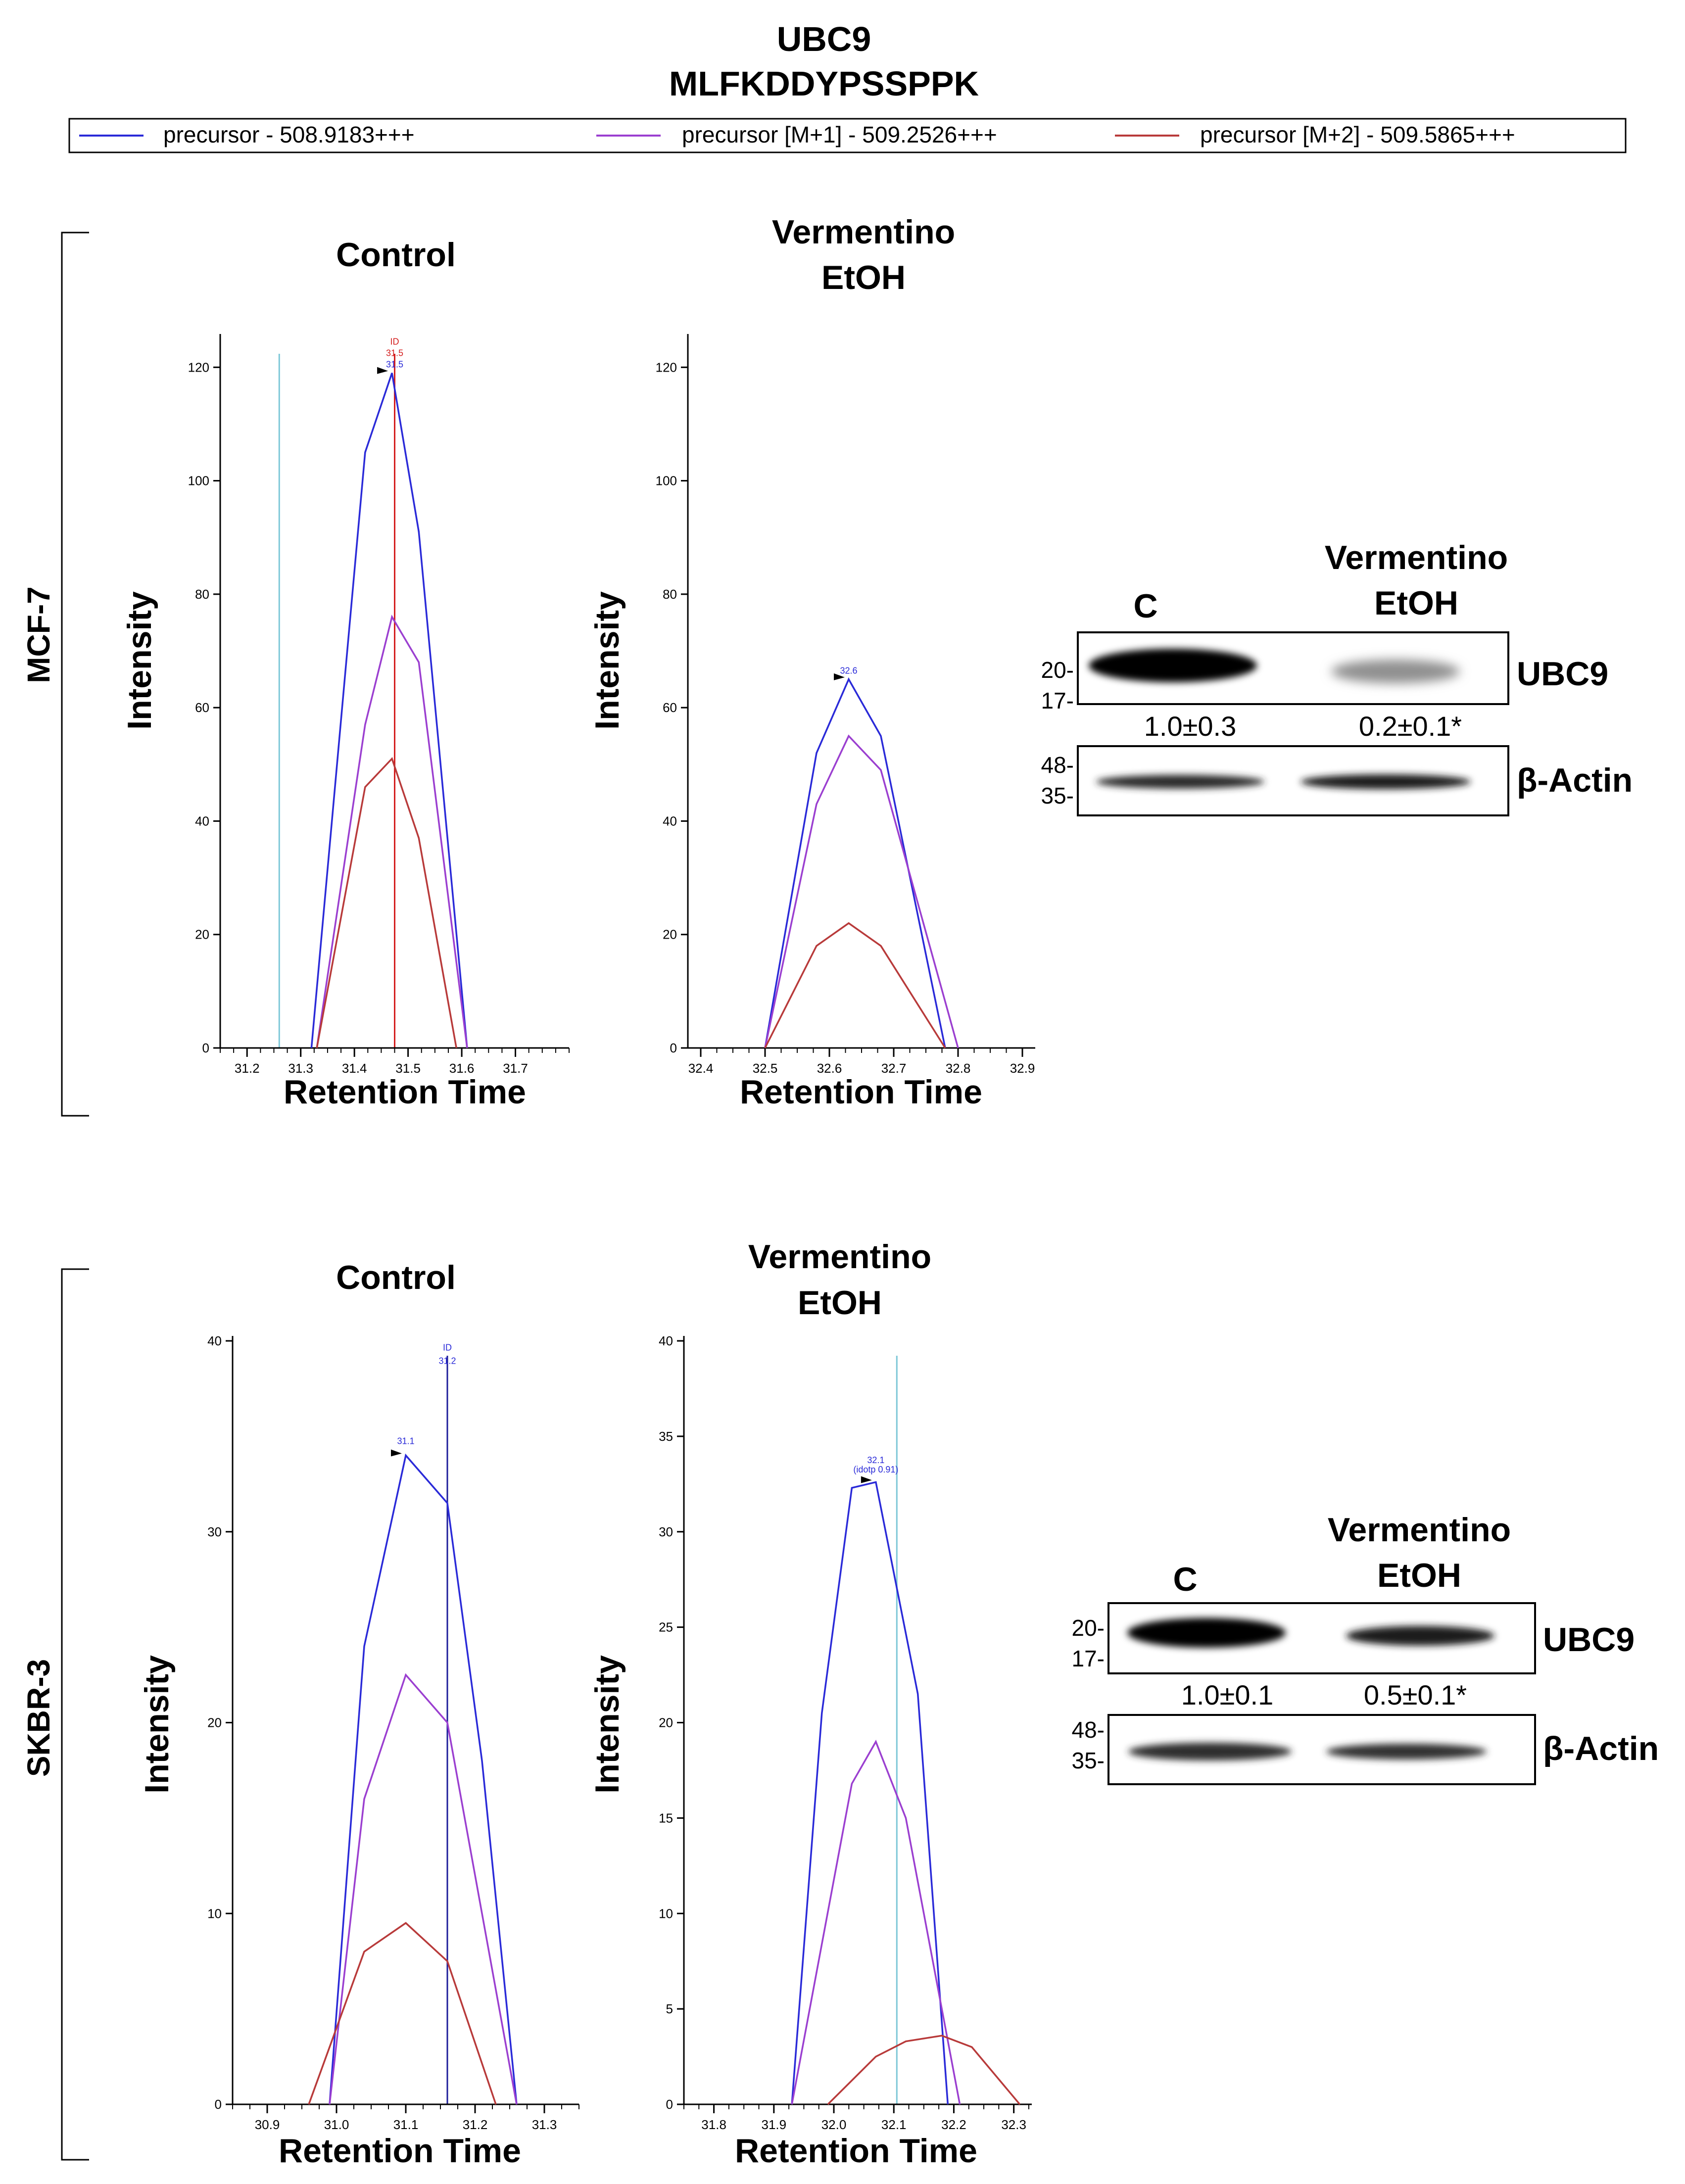 The height and width of the screenshot is (2184, 1685). Describe the element at coordinates (1057, 670) in the screenshot. I see `blot-marker-20: 20-` at that location.